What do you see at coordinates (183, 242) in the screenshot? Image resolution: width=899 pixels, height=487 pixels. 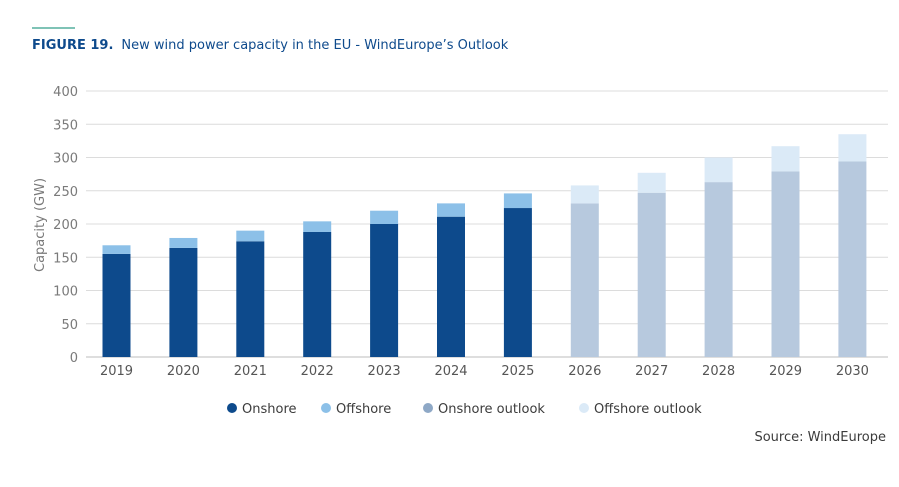 I see `bar-offshore-2020` at bounding box center [183, 242].